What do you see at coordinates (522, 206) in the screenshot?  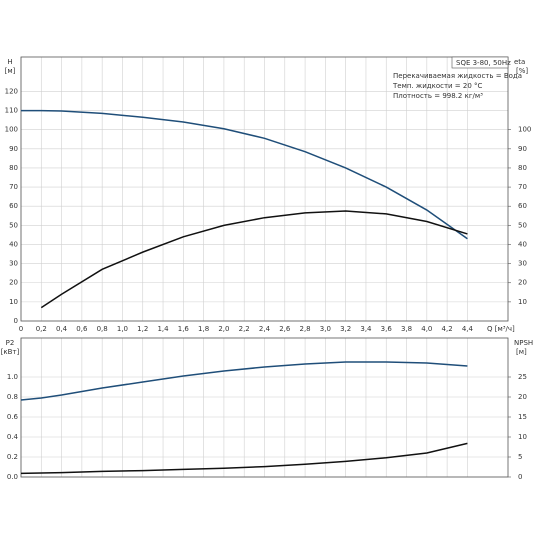 I see `y2-tick-label: 60` at bounding box center [522, 206].